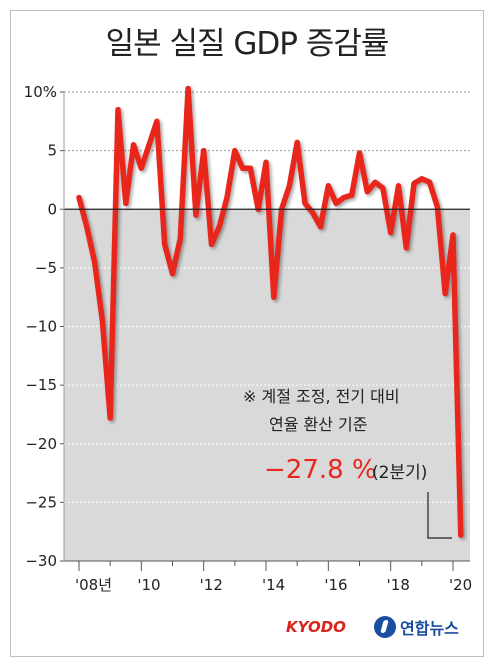 The image size is (494, 667). What do you see at coordinates (247, 44) in the screenshot?
I see `chart-title: 일본 실질 GDP 증감률` at bounding box center [247, 44].